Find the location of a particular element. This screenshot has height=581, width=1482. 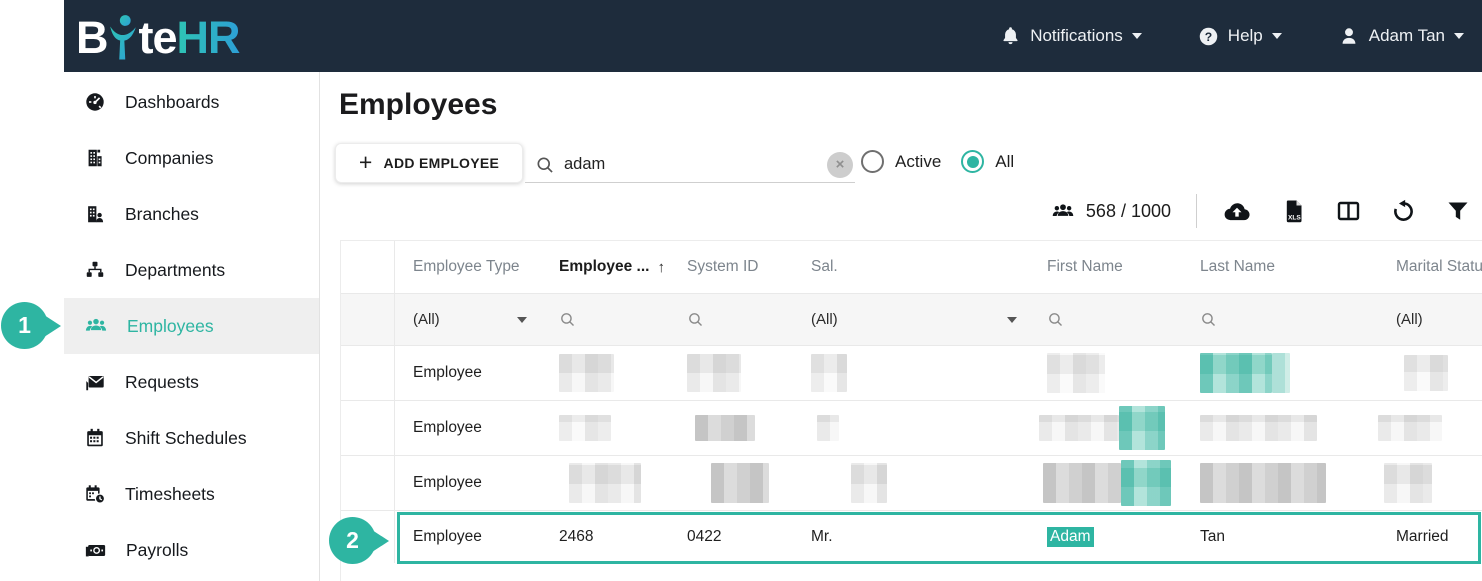

sidebar-item-branches: Branches is located at coordinates (191, 214).